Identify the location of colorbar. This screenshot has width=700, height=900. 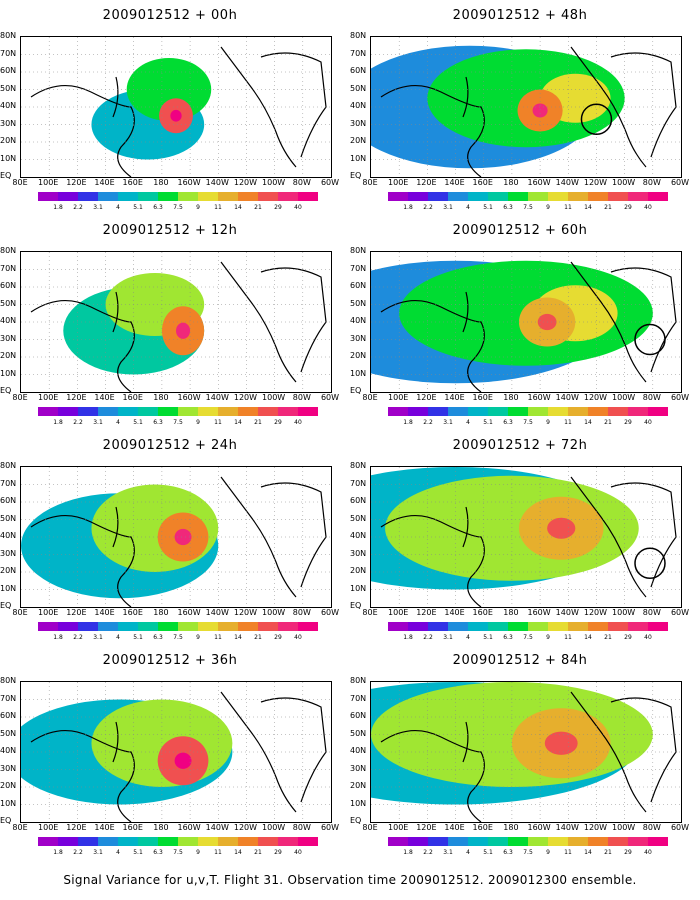
(178, 842).